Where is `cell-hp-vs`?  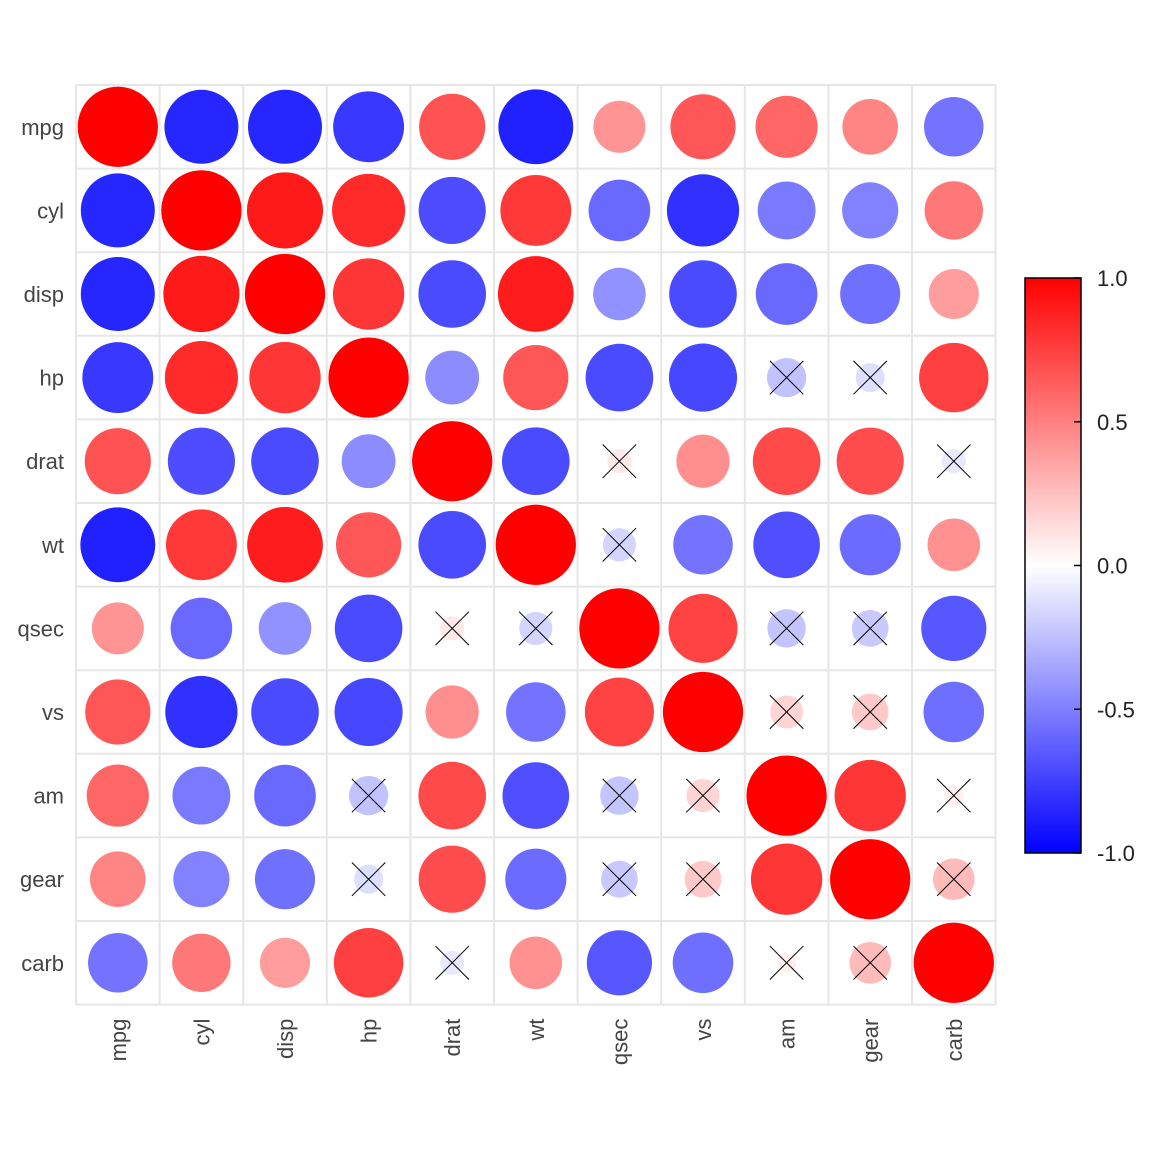 cell-hp-vs is located at coordinates (703, 377).